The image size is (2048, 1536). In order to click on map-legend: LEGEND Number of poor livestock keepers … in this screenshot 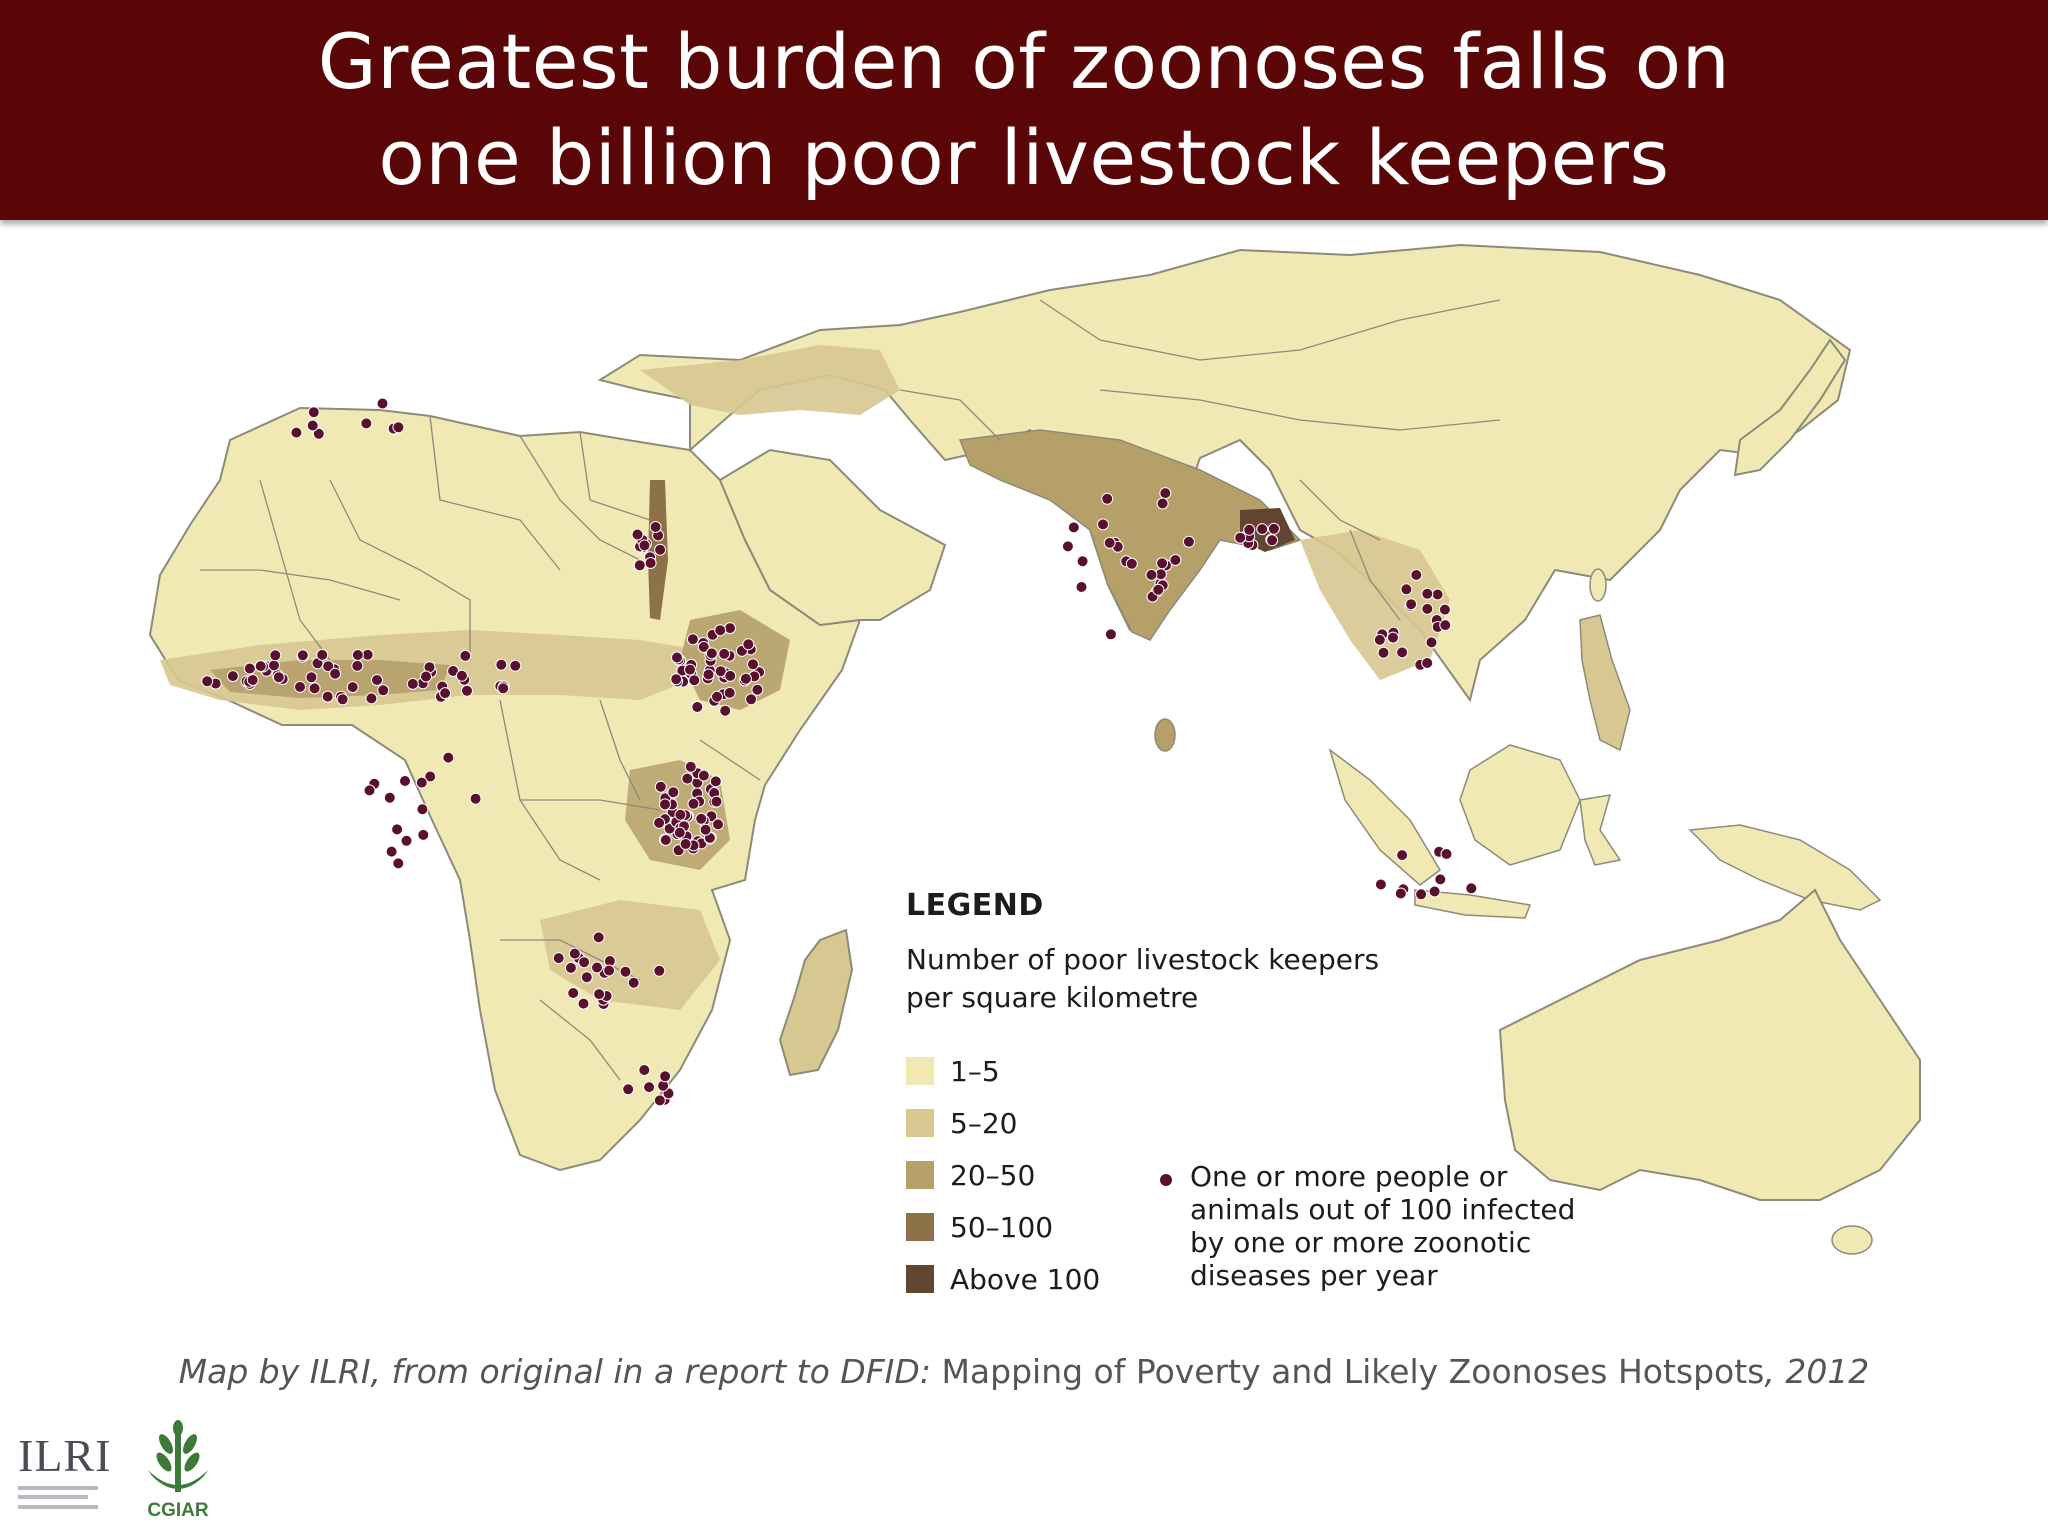, I will do `click(1256, 1096)`.